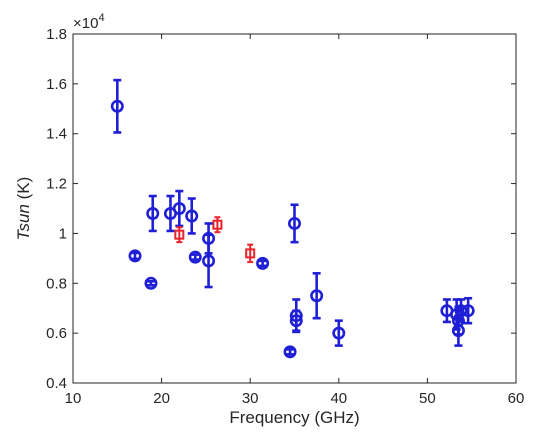 The height and width of the screenshot is (442, 550). What do you see at coordinates (56, 34) in the screenshot?
I see `y-tick-label: 1.8` at bounding box center [56, 34].